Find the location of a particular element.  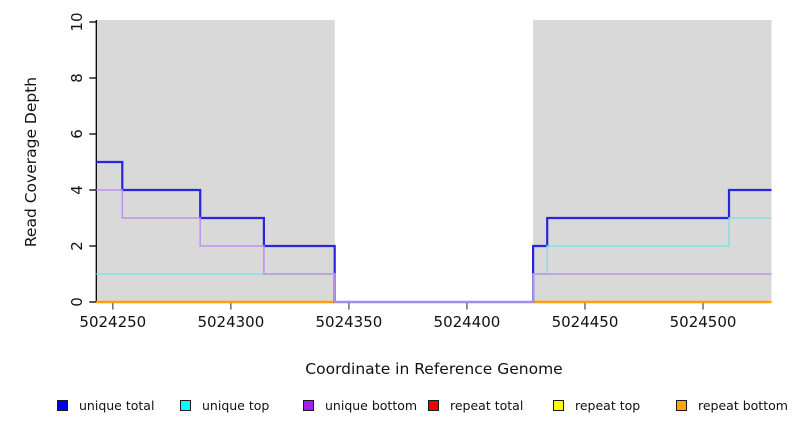

x-tick-label: 5024350 is located at coordinates (349, 322).